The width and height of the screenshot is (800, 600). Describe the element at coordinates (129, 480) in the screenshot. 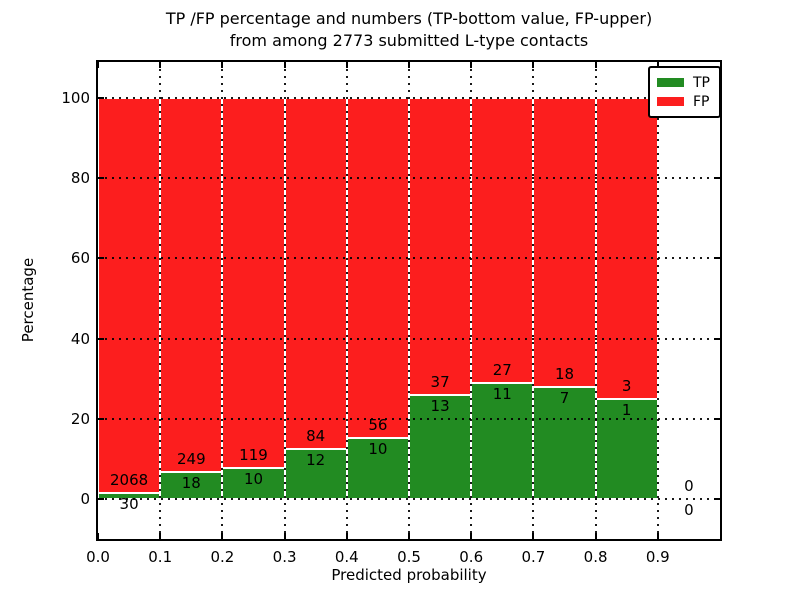

I see `fp-count-label: 2068` at that location.